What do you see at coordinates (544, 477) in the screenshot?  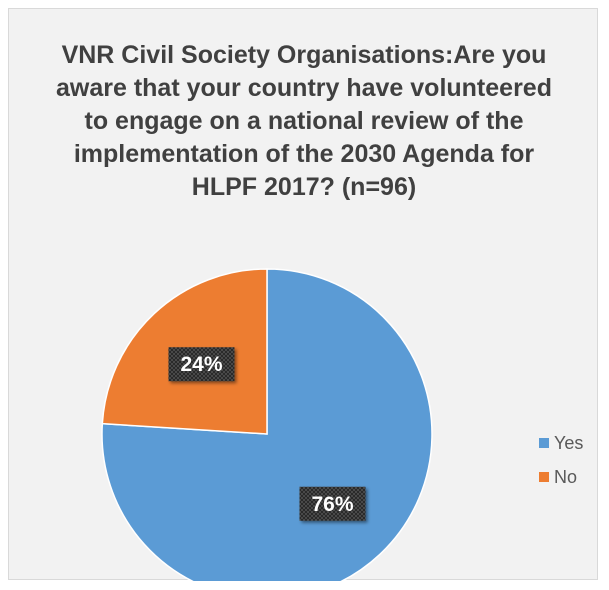 I see `legend-swatch-no` at bounding box center [544, 477].